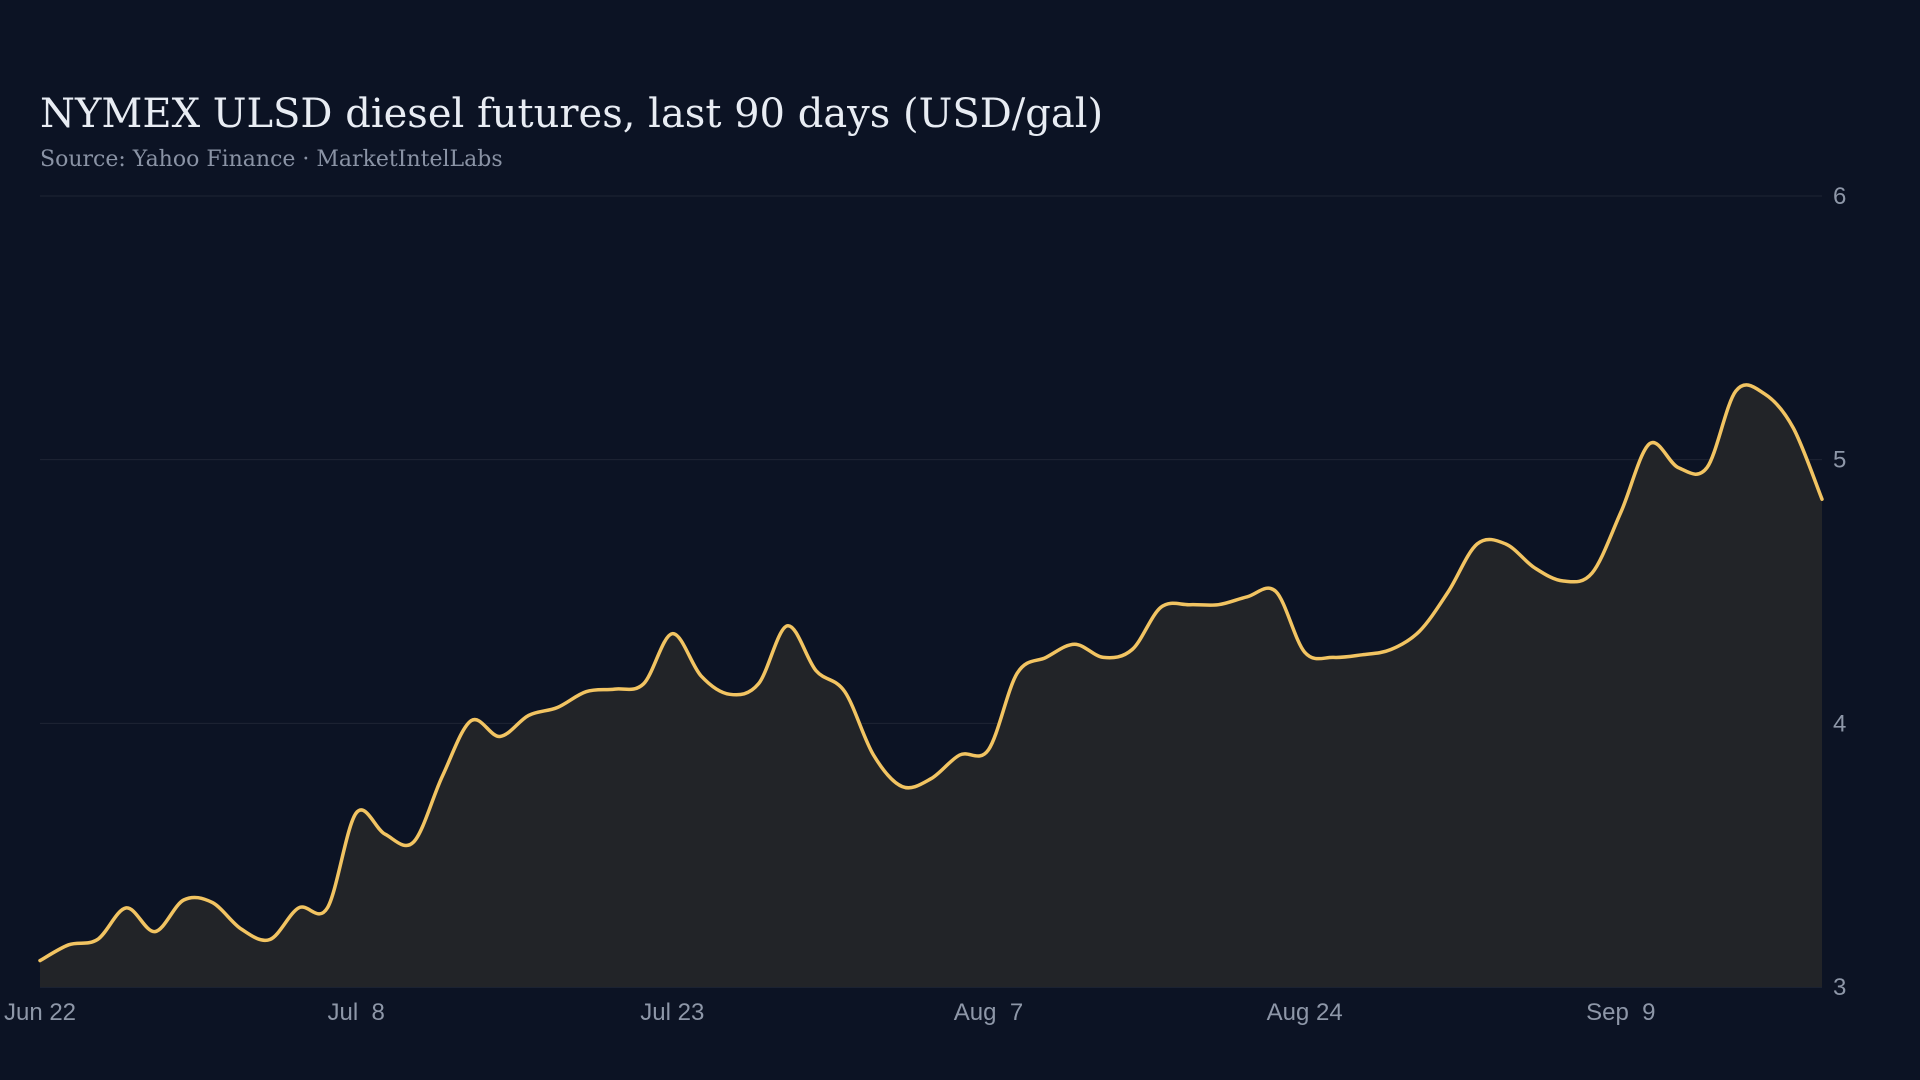 Image resolution: width=1920 pixels, height=1080 pixels. Describe the element at coordinates (1839, 196) in the screenshot. I see `y-tick-label: 6` at that location.